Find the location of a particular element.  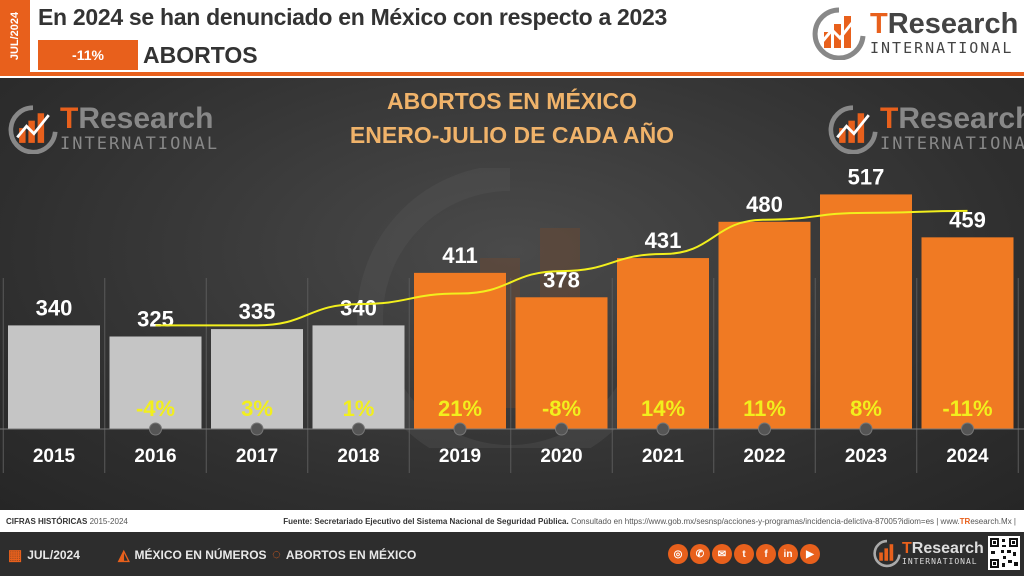

historic-label: CIFRAS HISTÓRICAS is located at coordinates (47, 521).